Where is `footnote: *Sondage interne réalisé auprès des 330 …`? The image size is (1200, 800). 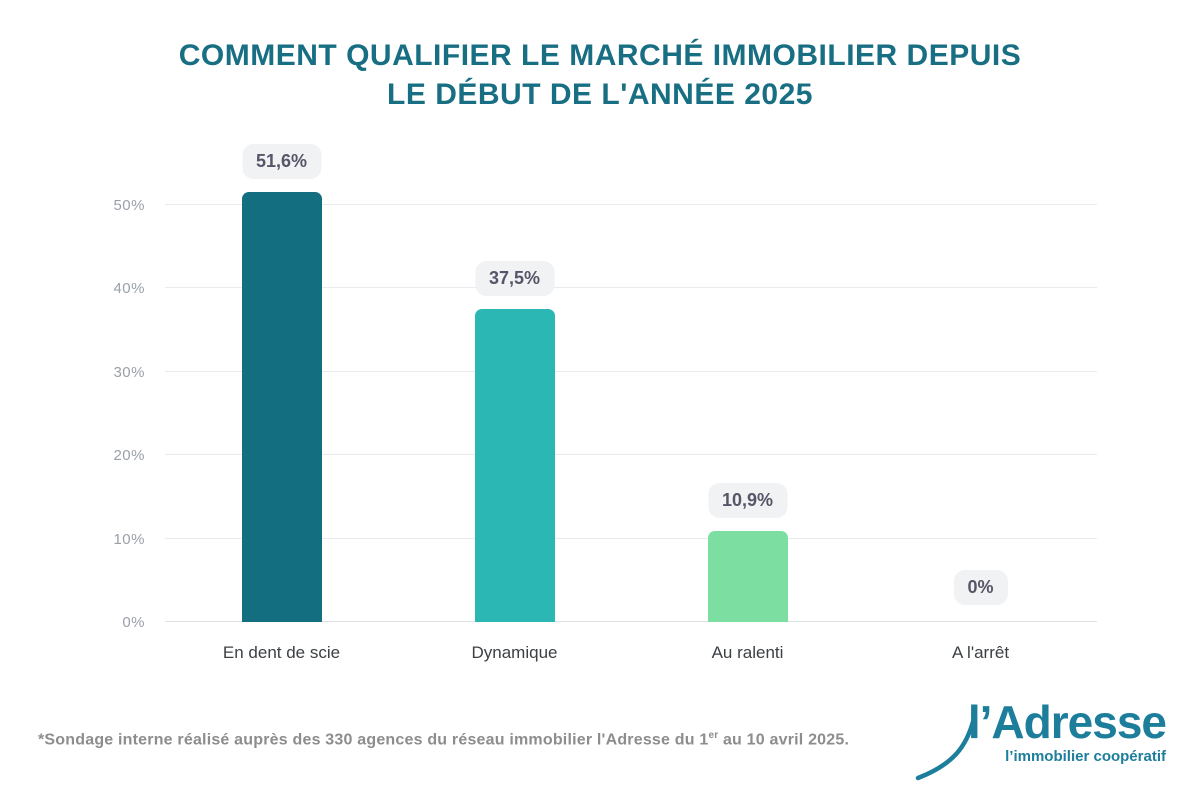
footnote: *Sondage interne réalisé auprès des 330 … is located at coordinates (443, 739).